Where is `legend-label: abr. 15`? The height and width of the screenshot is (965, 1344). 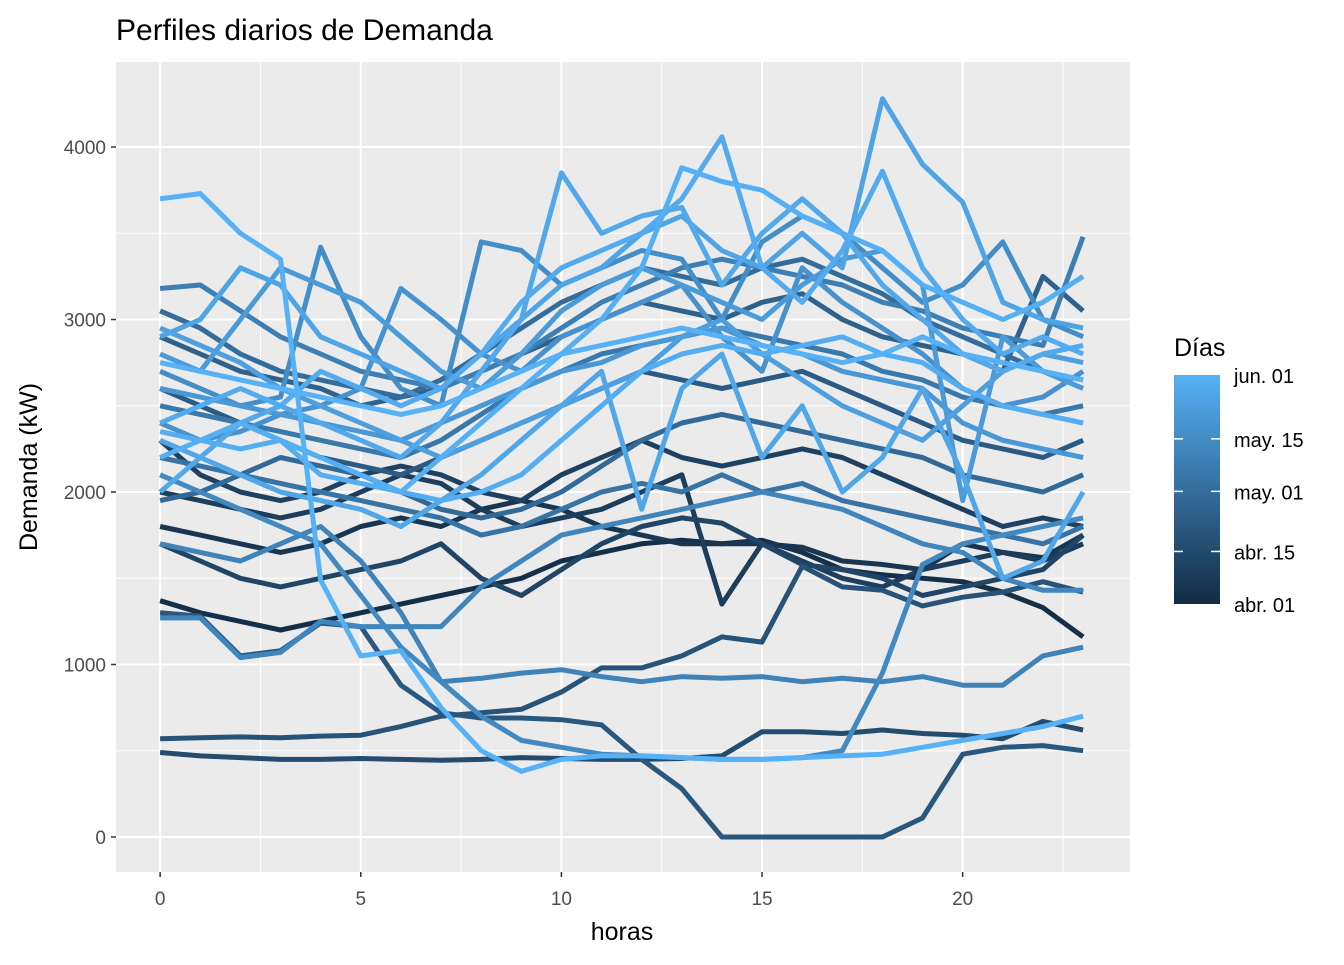 legend-label: abr. 15 is located at coordinates (1264, 553).